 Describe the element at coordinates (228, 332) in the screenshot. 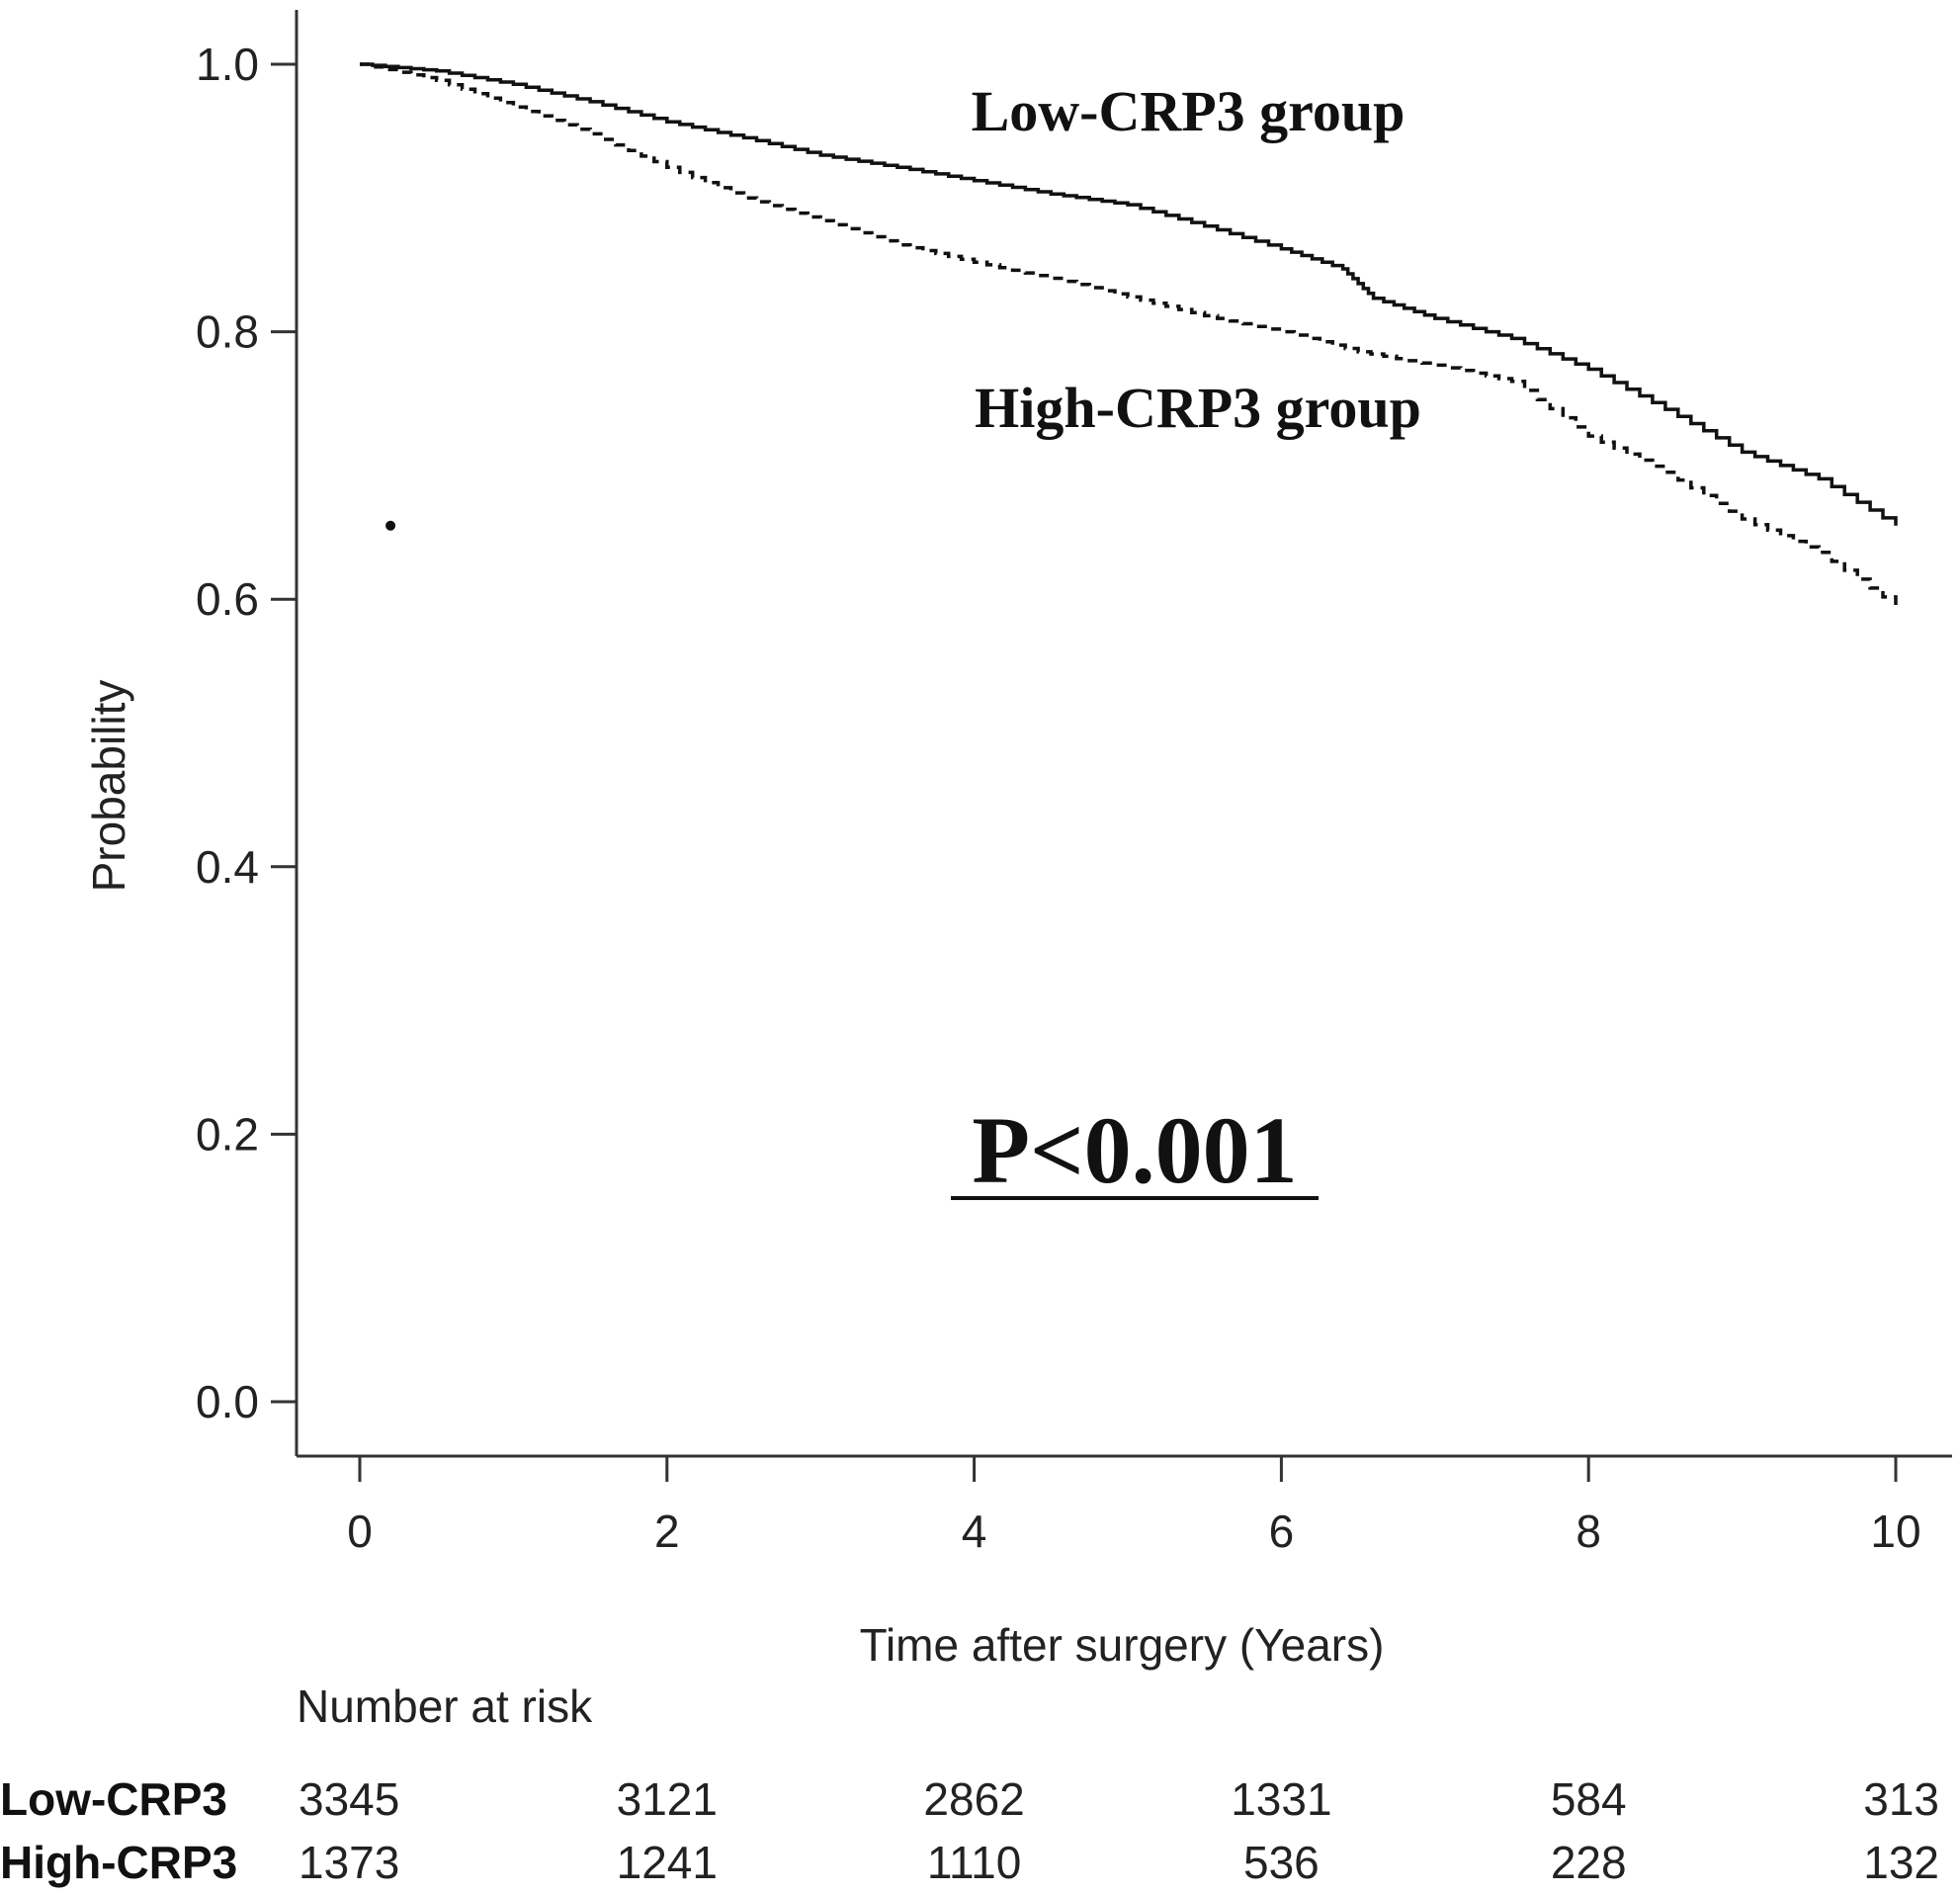

I see `y-tick-label: 0.8` at that location.